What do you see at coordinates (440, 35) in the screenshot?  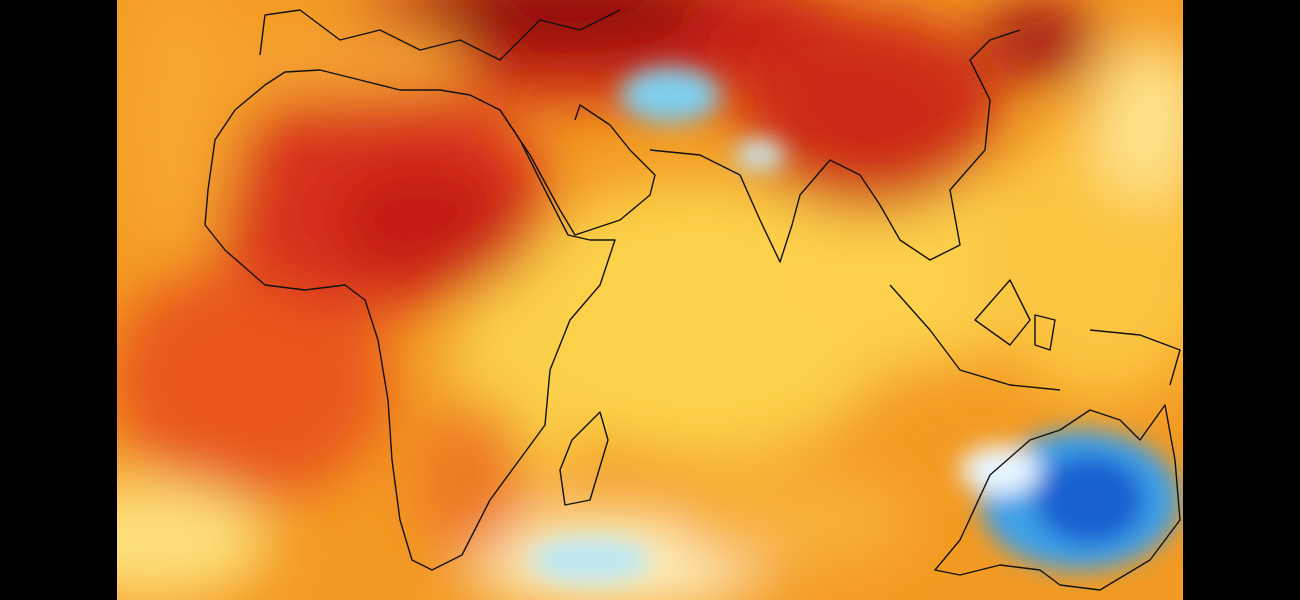 I see `europe-coast` at bounding box center [440, 35].